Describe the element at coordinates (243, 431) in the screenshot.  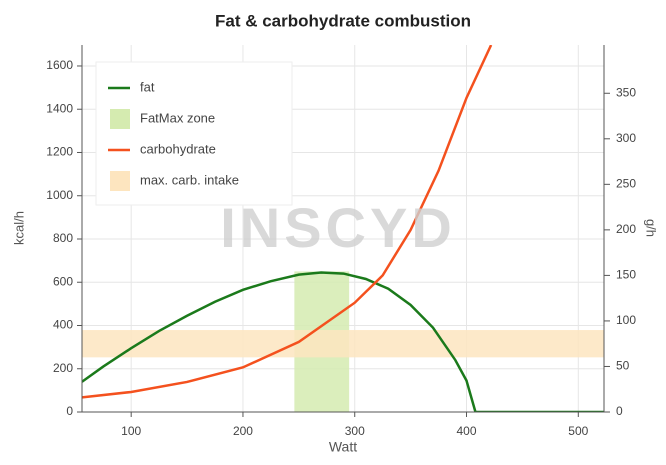
I see `x-tick-label: 200` at that location.